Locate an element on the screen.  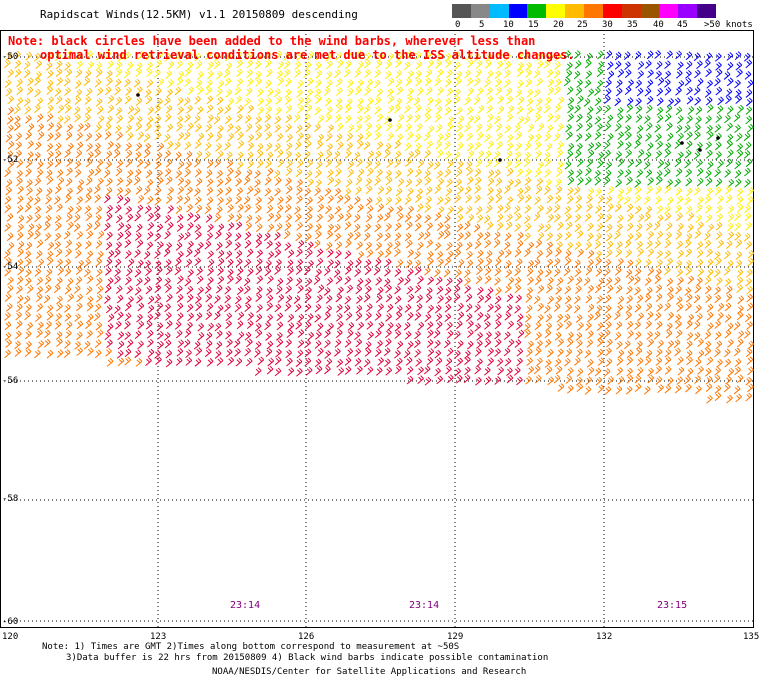
colorbar-swatch is located at coordinates (612, 11).